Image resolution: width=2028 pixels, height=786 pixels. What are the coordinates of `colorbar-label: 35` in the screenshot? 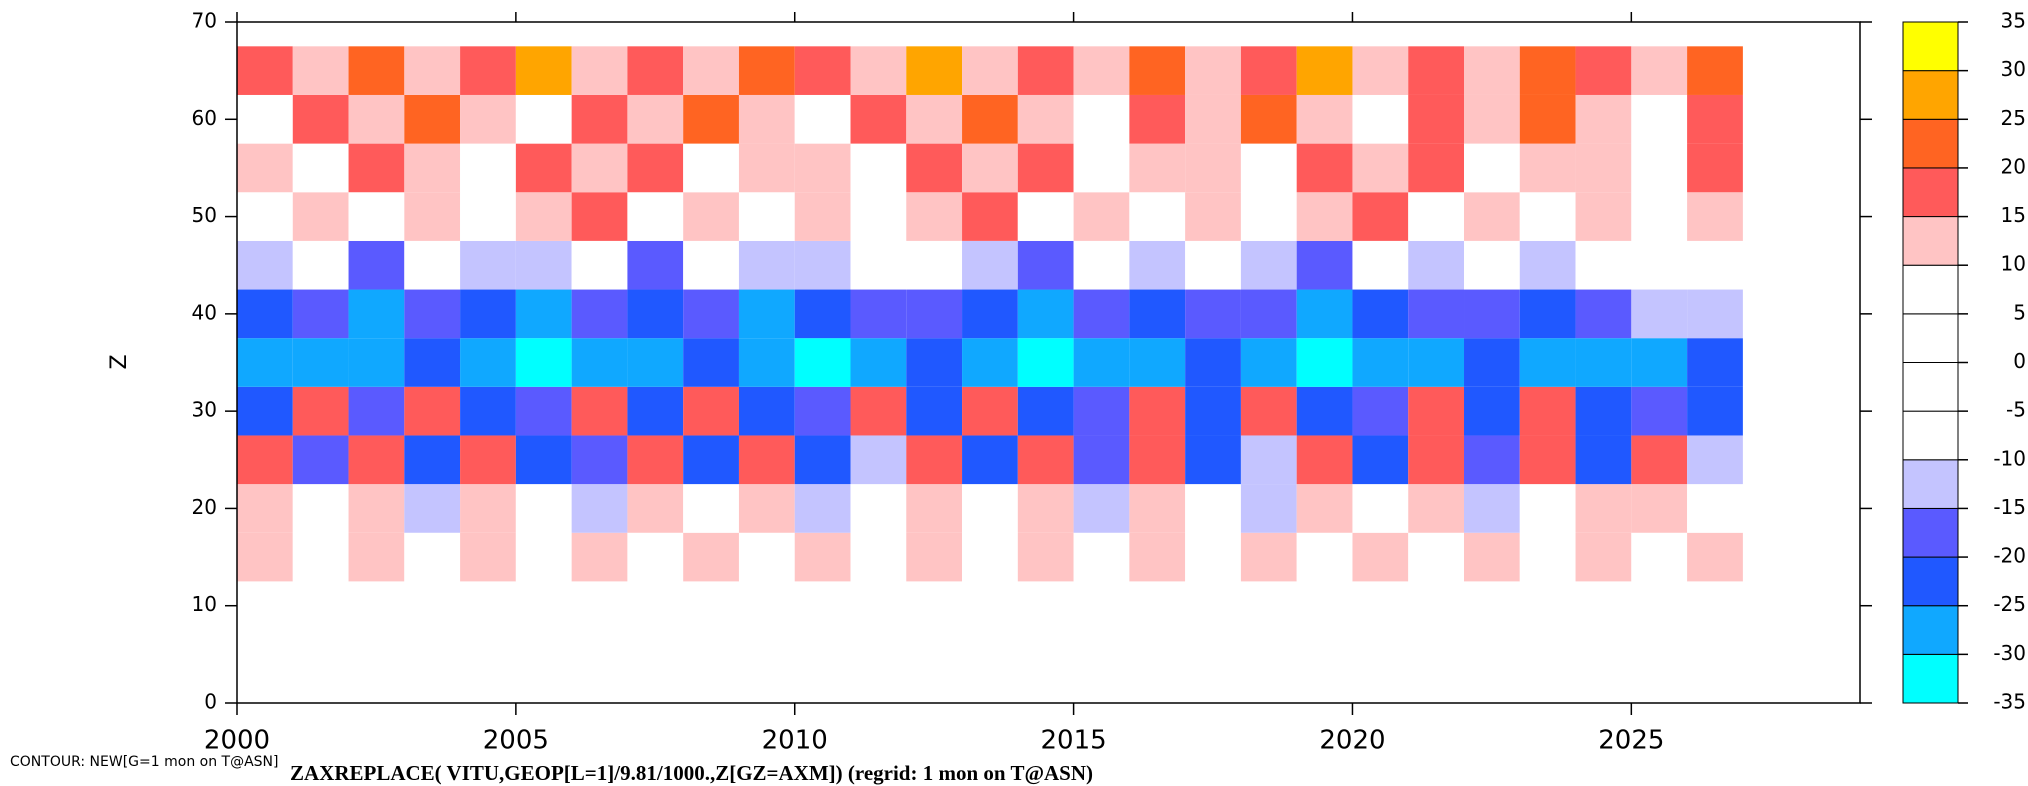 It's located at (2013, 21).